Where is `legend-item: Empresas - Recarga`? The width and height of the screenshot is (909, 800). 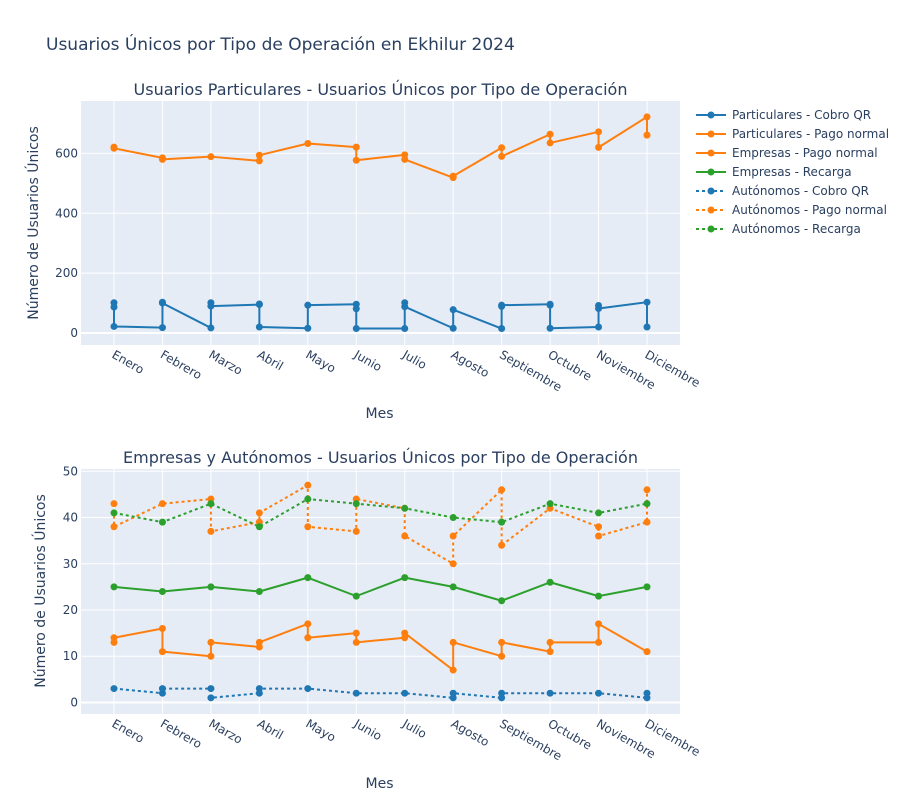 legend-item: Empresas - Recarga is located at coordinates (774, 172).